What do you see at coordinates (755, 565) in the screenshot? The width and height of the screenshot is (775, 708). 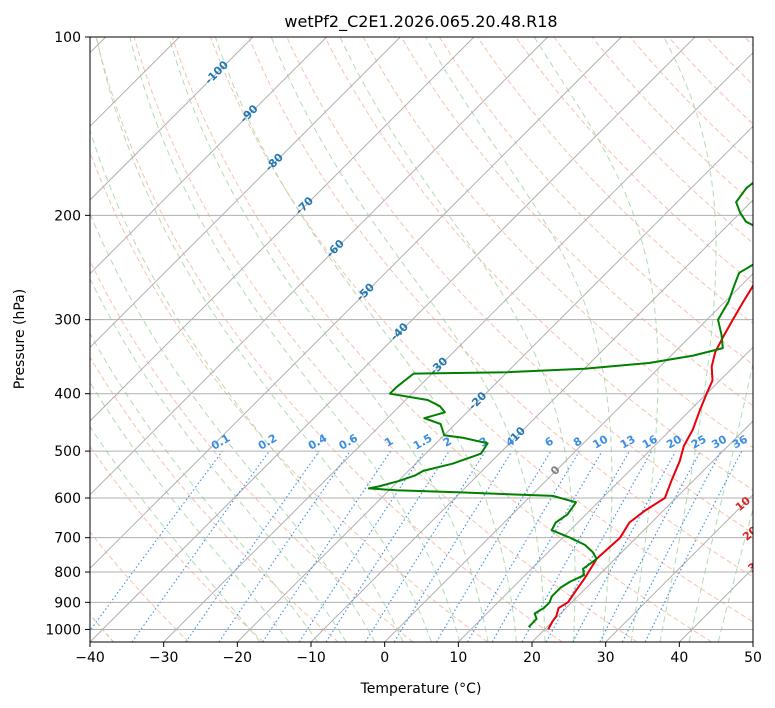 I see `moist-adiabat-label: 30` at bounding box center [755, 565].